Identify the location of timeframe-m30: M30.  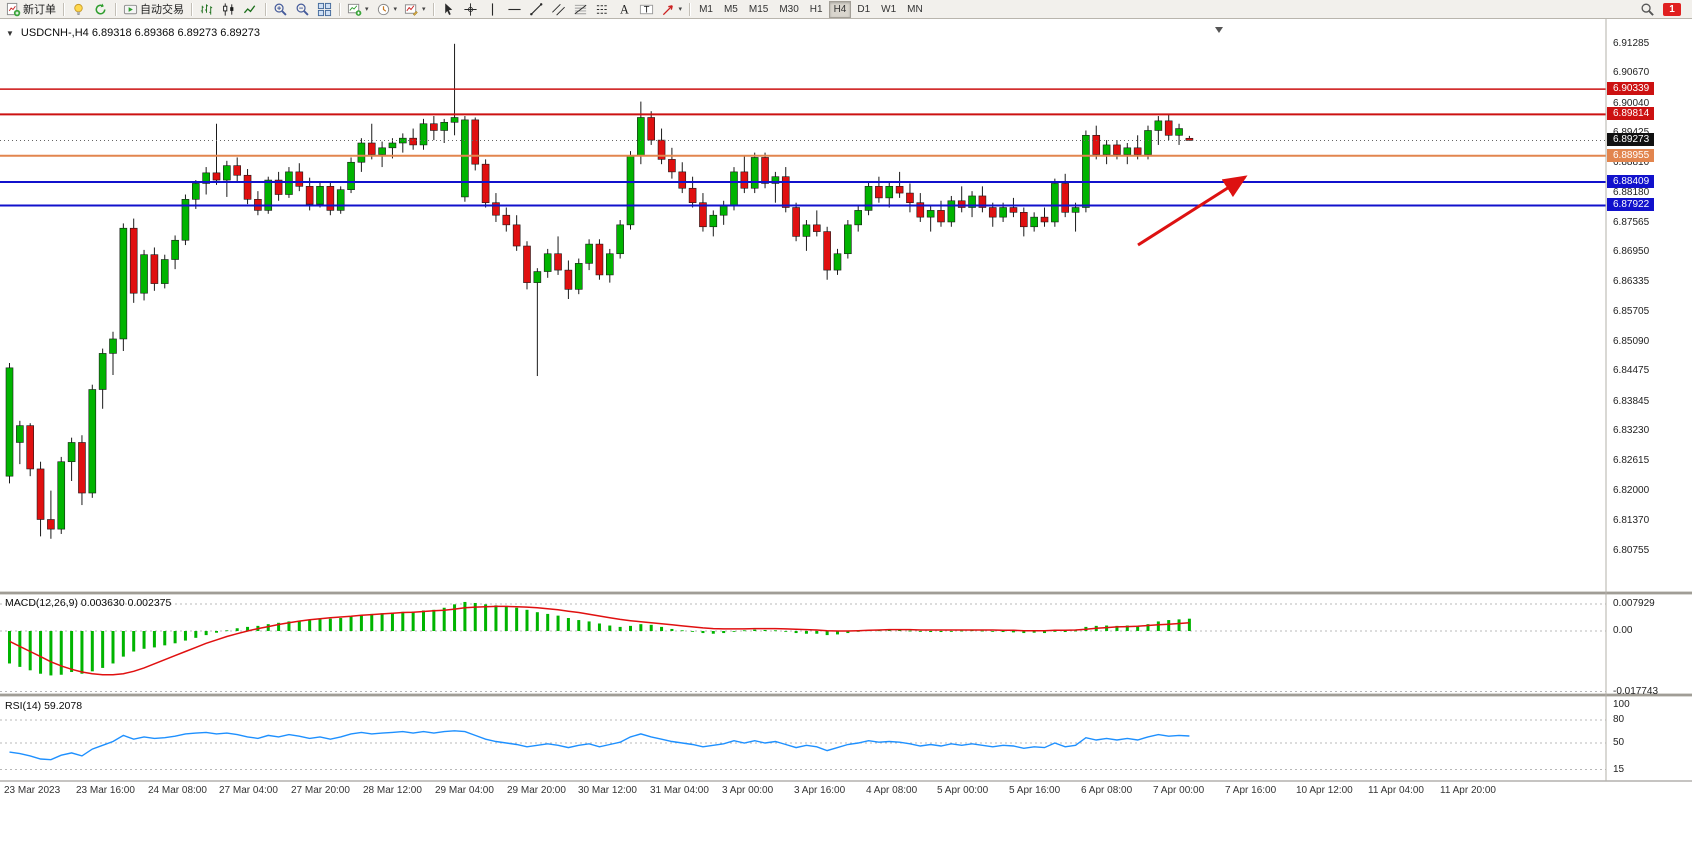
(788, 9).